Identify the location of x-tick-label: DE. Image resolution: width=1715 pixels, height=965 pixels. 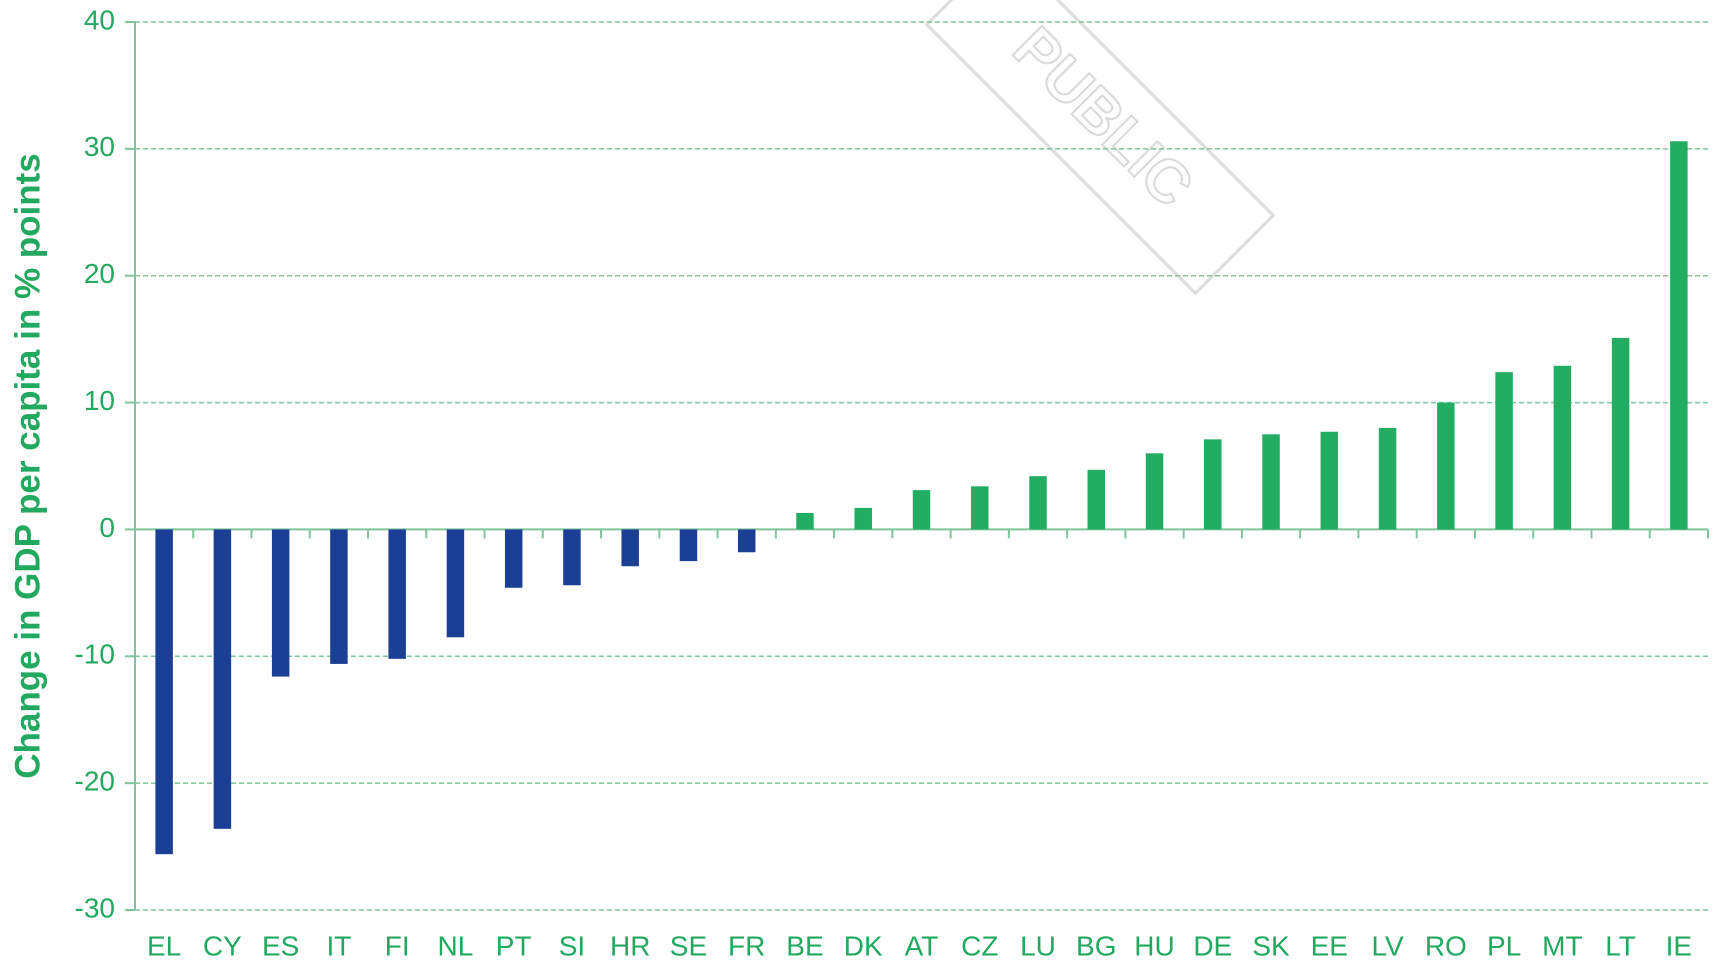
(1212, 945).